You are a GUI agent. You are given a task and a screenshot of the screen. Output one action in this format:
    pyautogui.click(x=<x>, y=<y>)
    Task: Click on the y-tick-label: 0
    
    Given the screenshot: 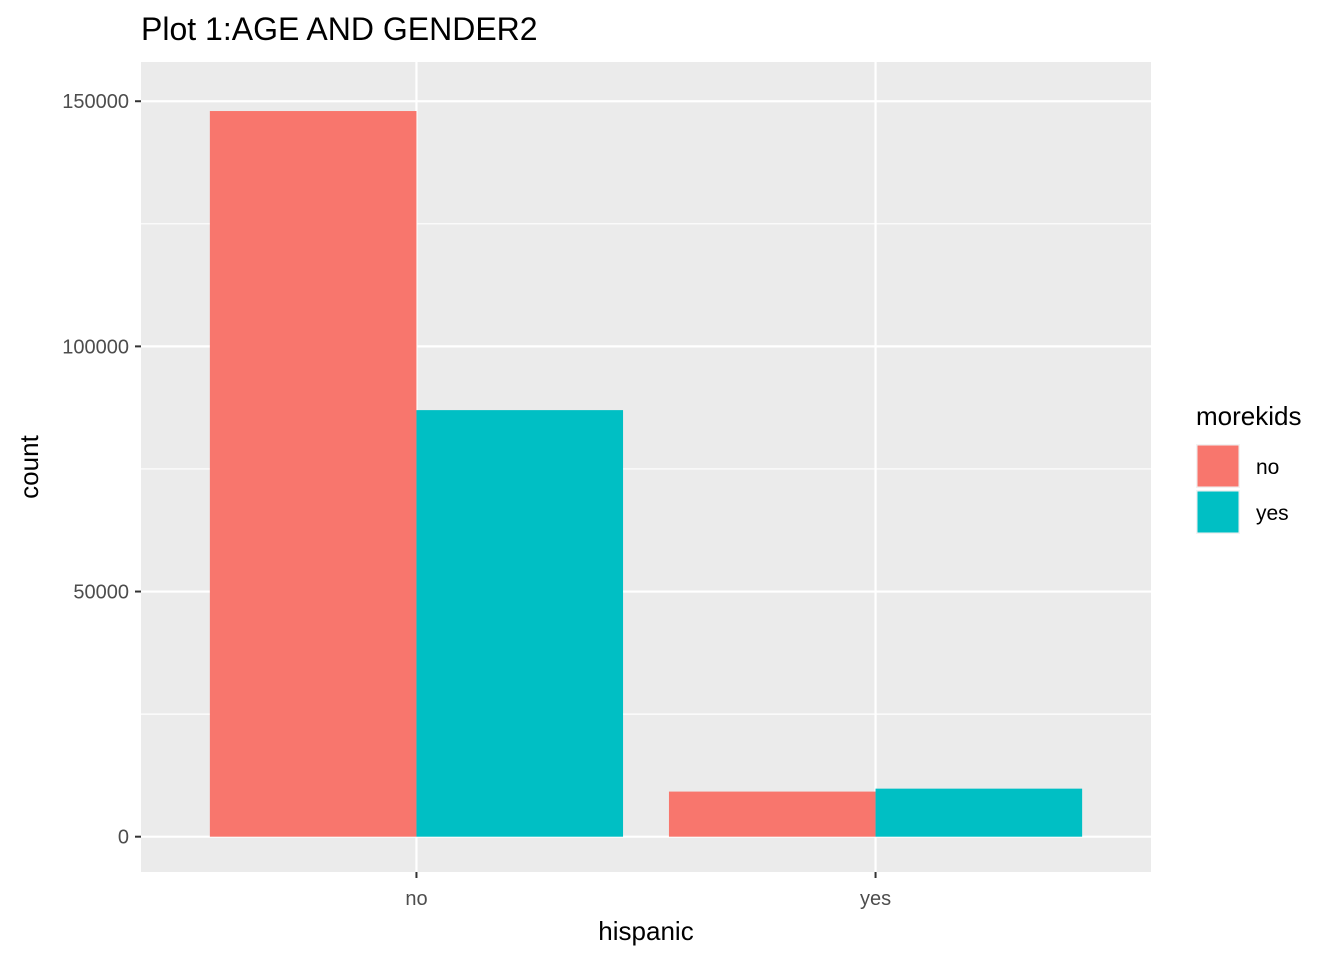 What is the action you would take?
    pyautogui.click(x=123, y=838)
    